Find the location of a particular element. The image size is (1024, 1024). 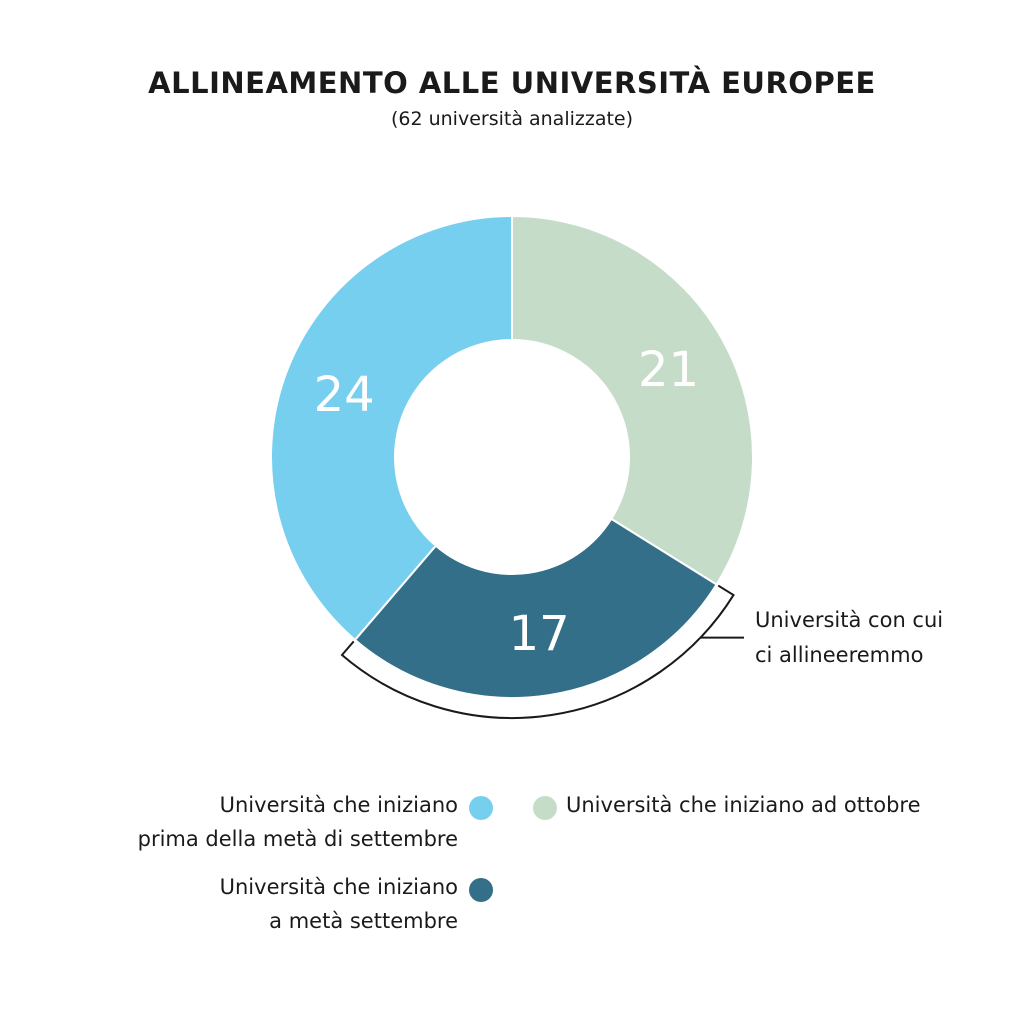

slice-early-september is located at coordinates (391, 428).